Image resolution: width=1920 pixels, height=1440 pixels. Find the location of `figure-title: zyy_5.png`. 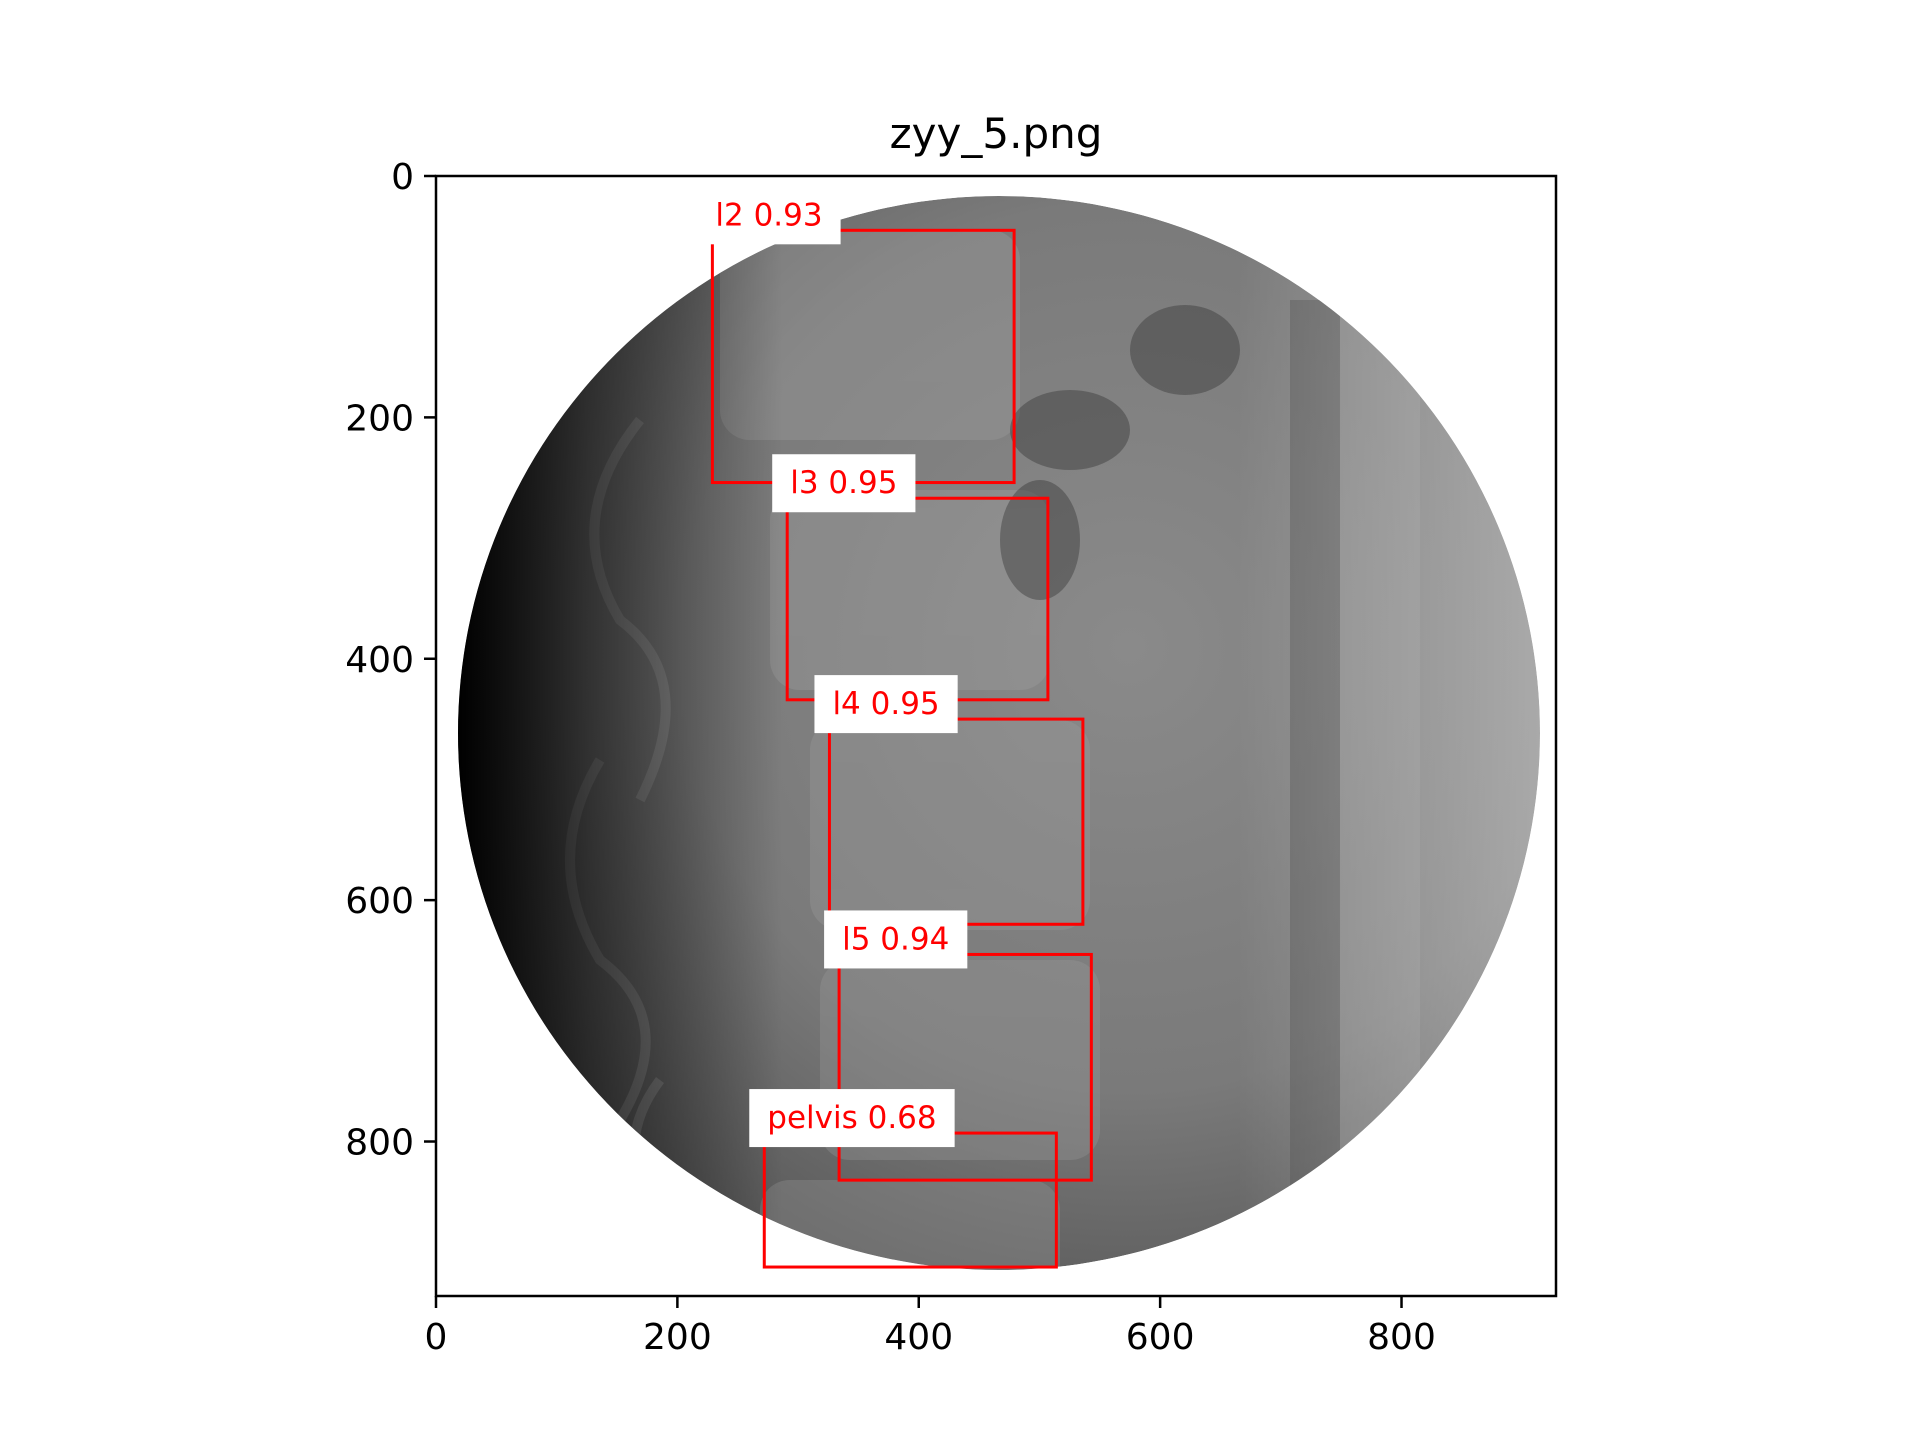

figure-title: zyy_5.png is located at coordinates (996, 133).